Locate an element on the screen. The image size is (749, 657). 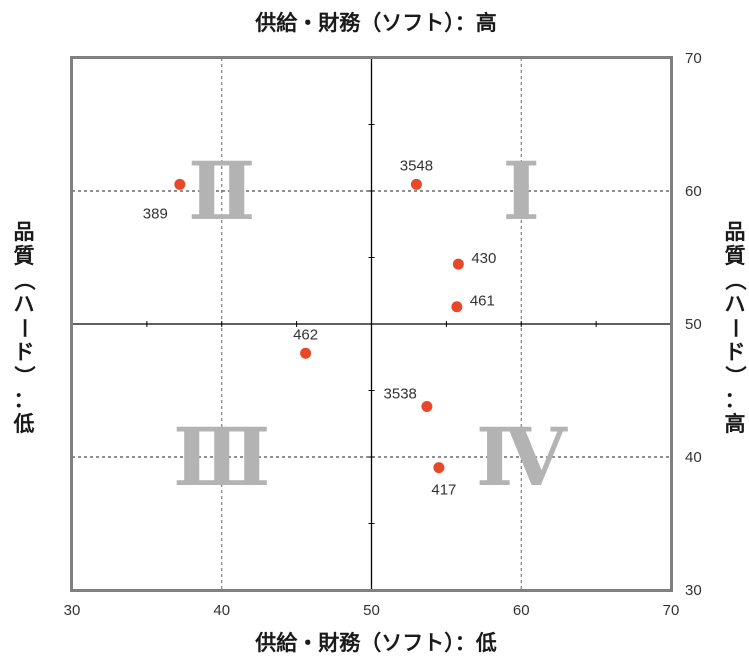
vertical-title-char: 低 is located at coordinates (24, 424).